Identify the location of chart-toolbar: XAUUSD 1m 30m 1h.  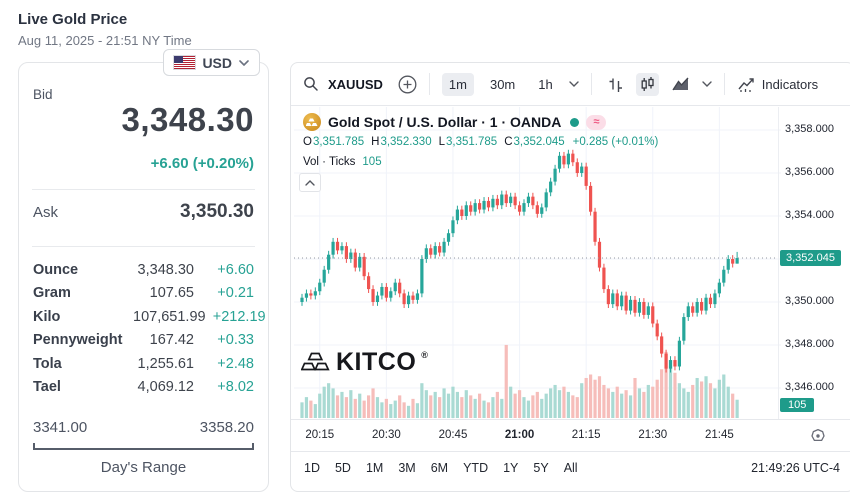
(570, 84).